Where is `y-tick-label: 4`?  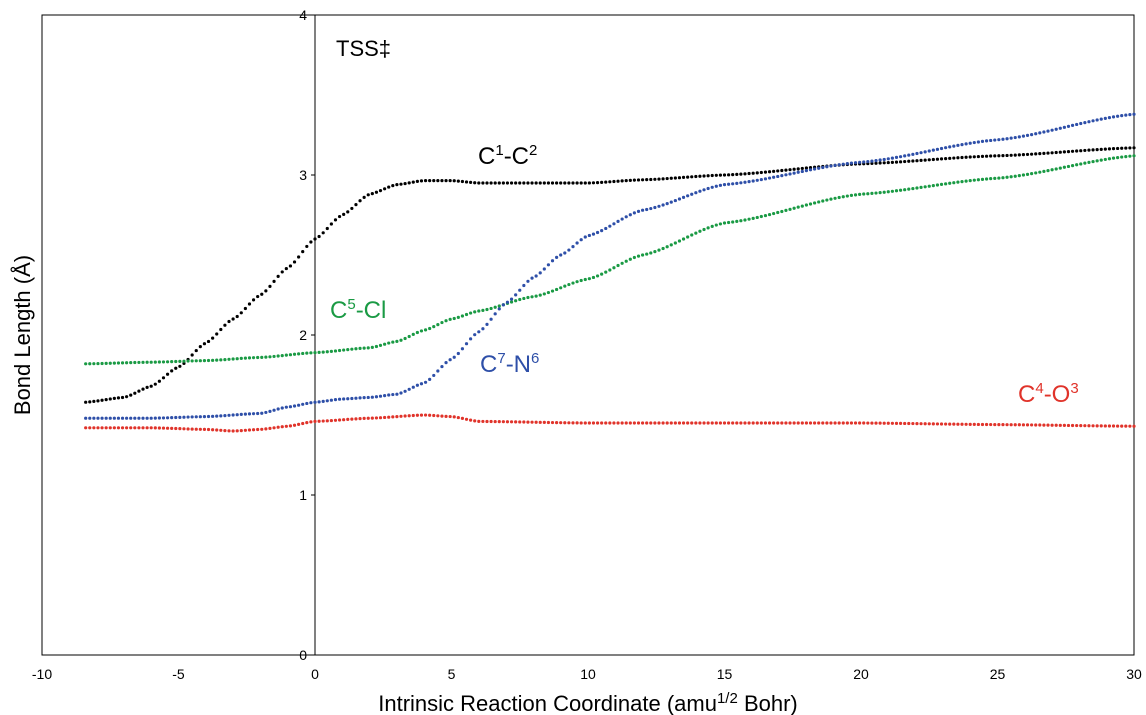 y-tick-label: 4 is located at coordinates (303, 15).